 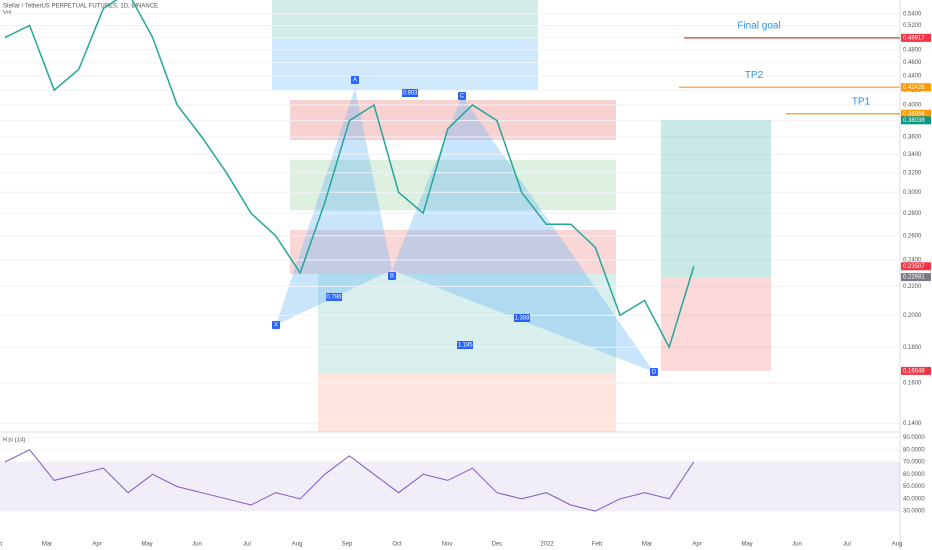 I want to click on price-tag-label: 0.38038, so click(x=914, y=121).